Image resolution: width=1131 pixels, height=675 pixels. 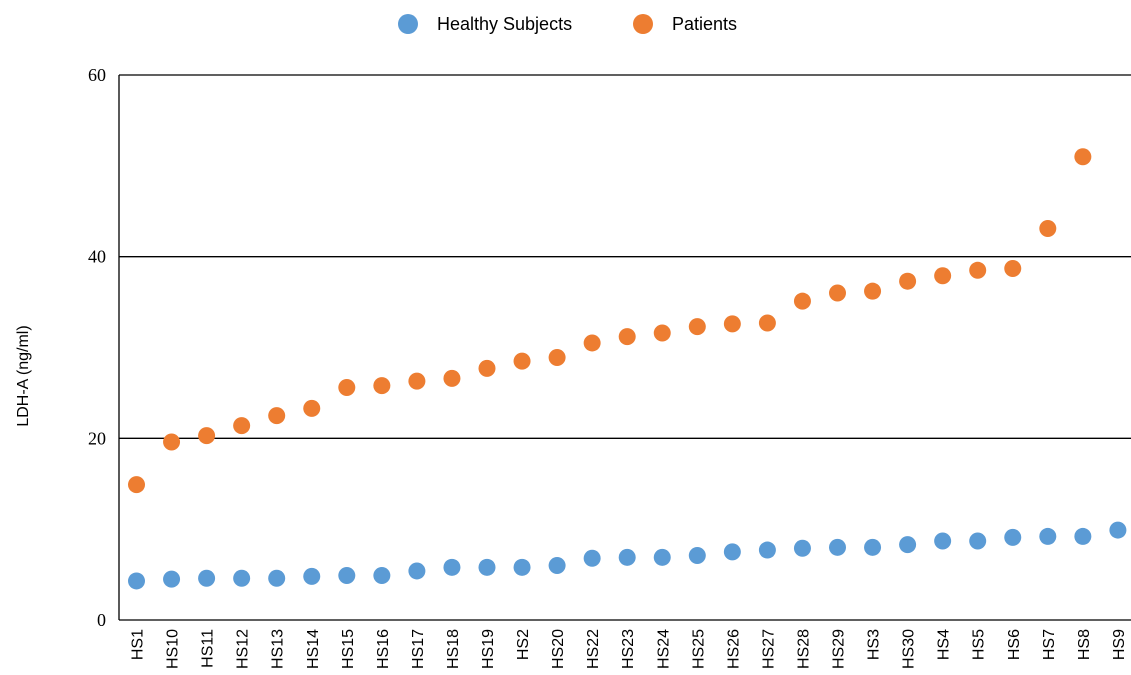 What do you see at coordinates (504, 24) in the screenshot?
I see `legend-label: Healthy Subjects` at bounding box center [504, 24].